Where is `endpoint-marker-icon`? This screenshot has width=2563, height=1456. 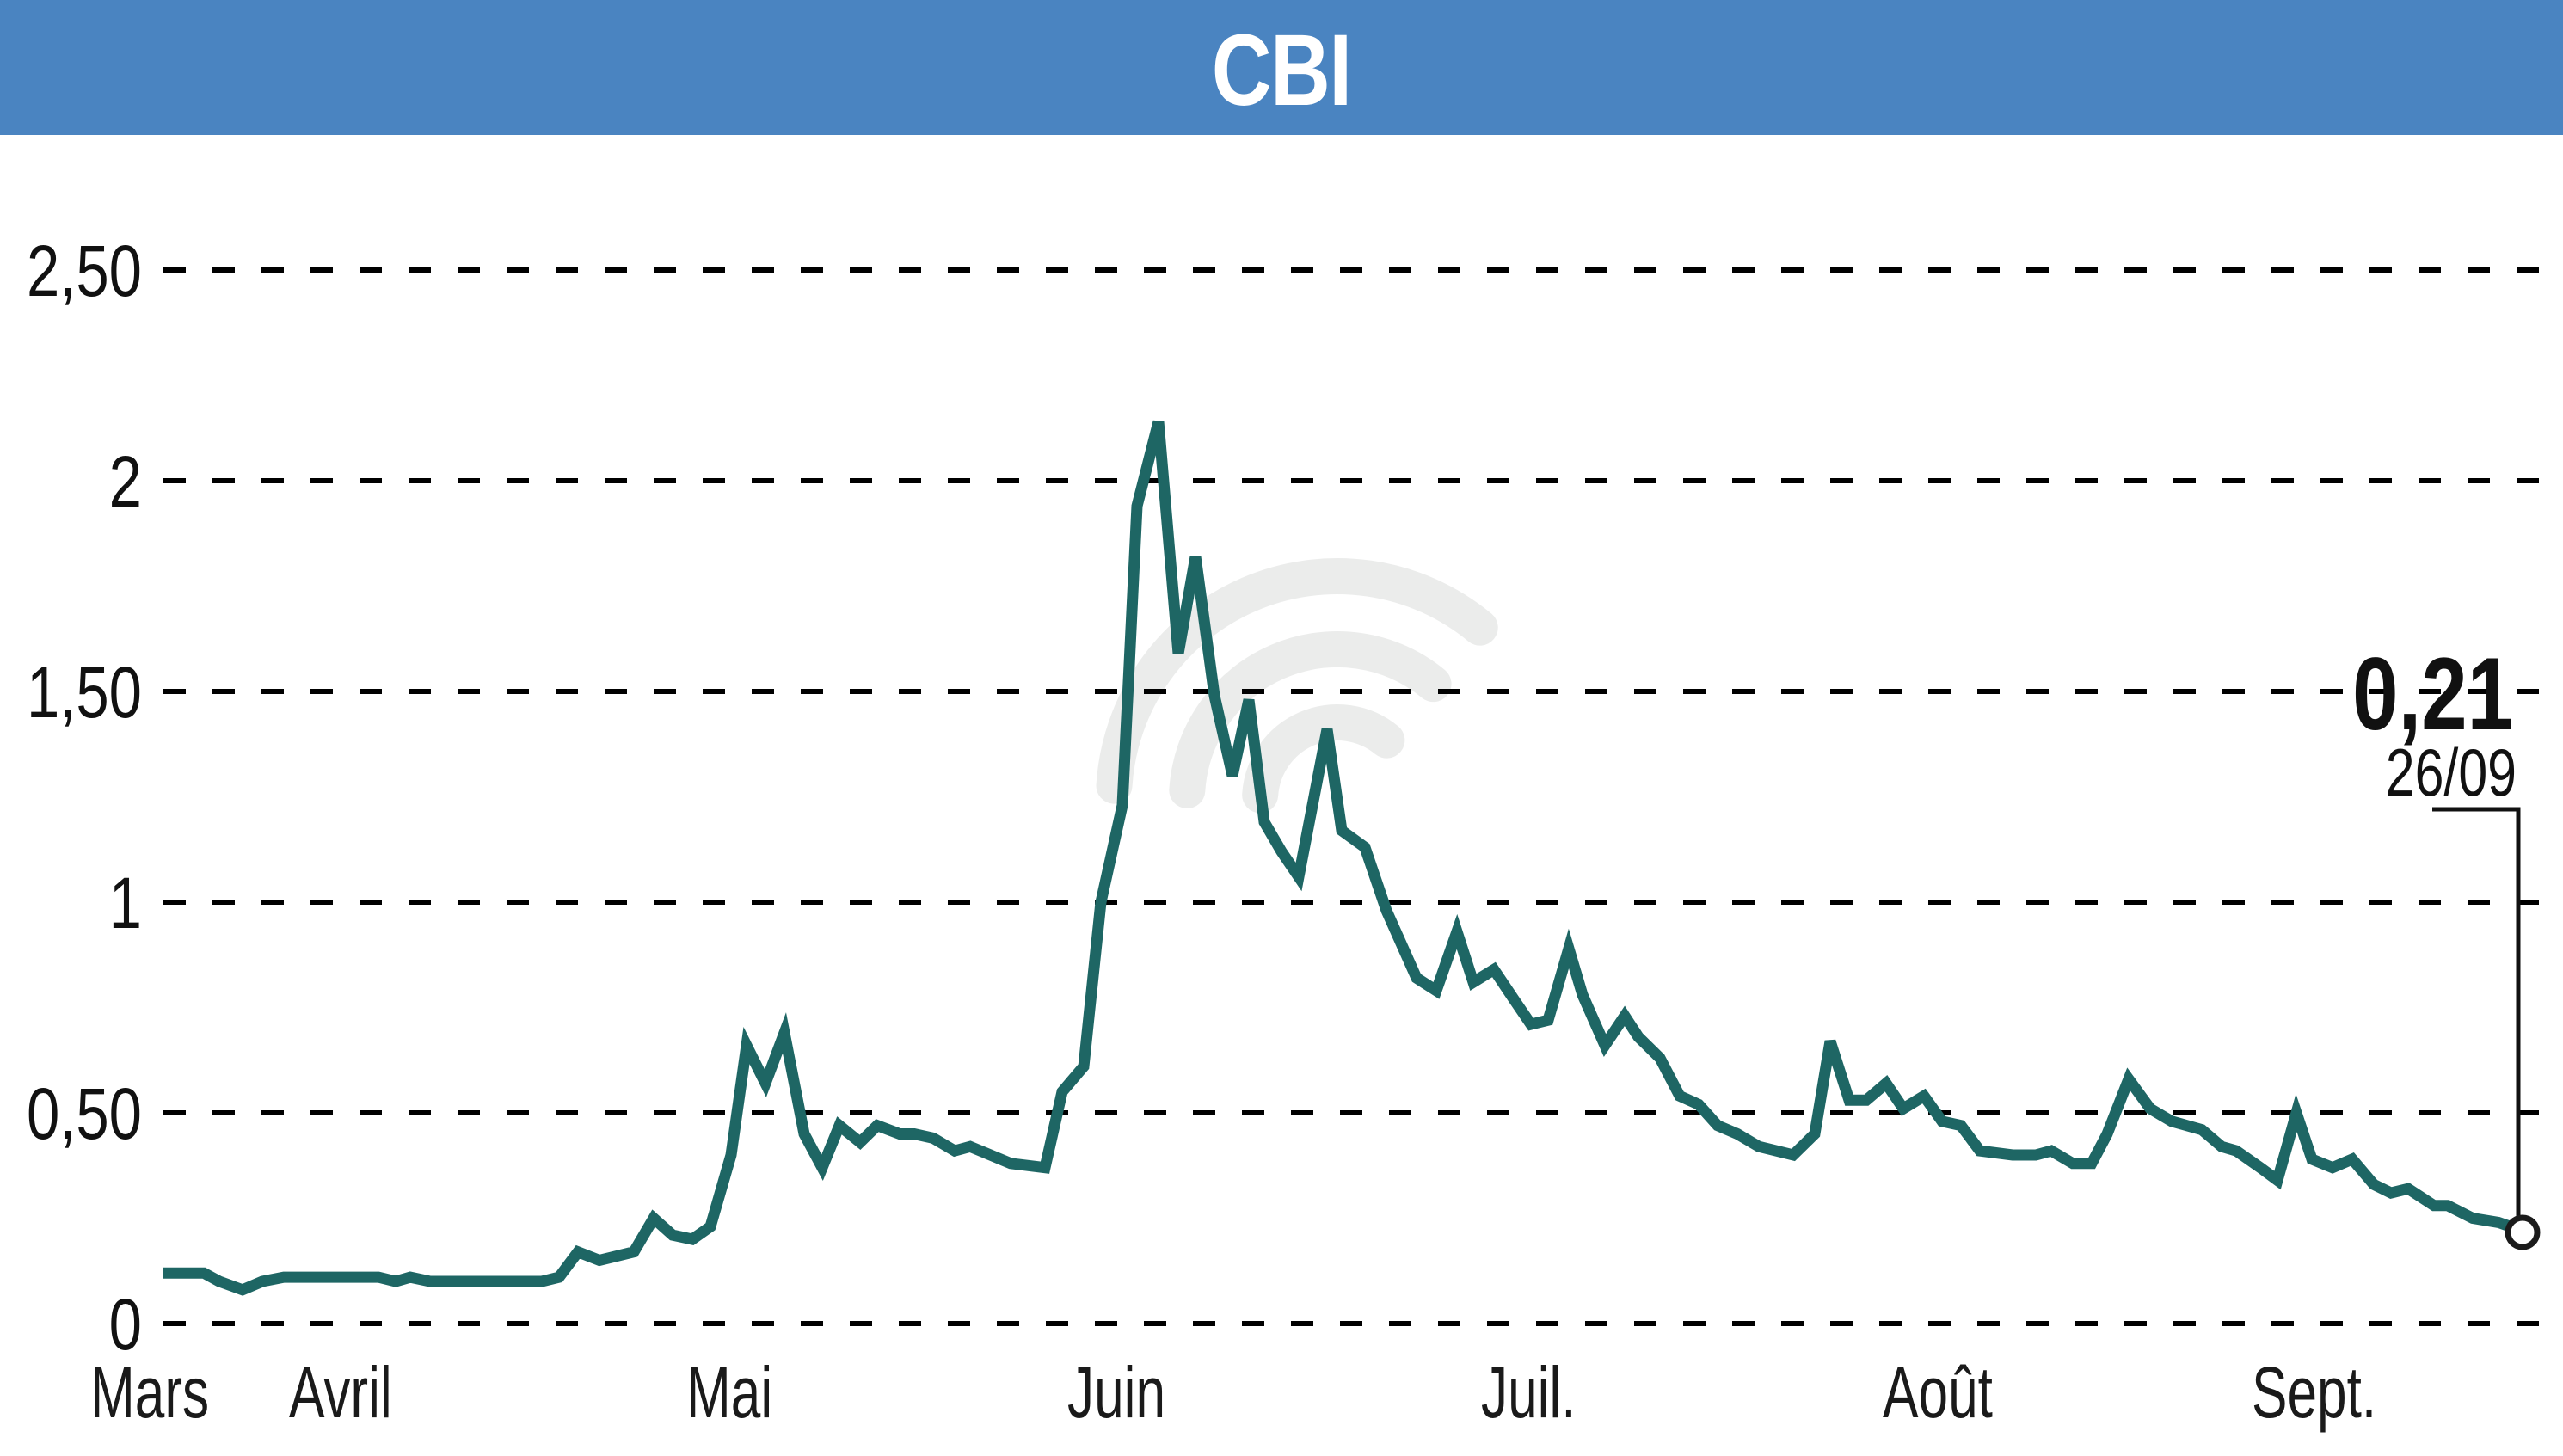
endpoint-marker-icon is located at coordinates (2523, 1232).